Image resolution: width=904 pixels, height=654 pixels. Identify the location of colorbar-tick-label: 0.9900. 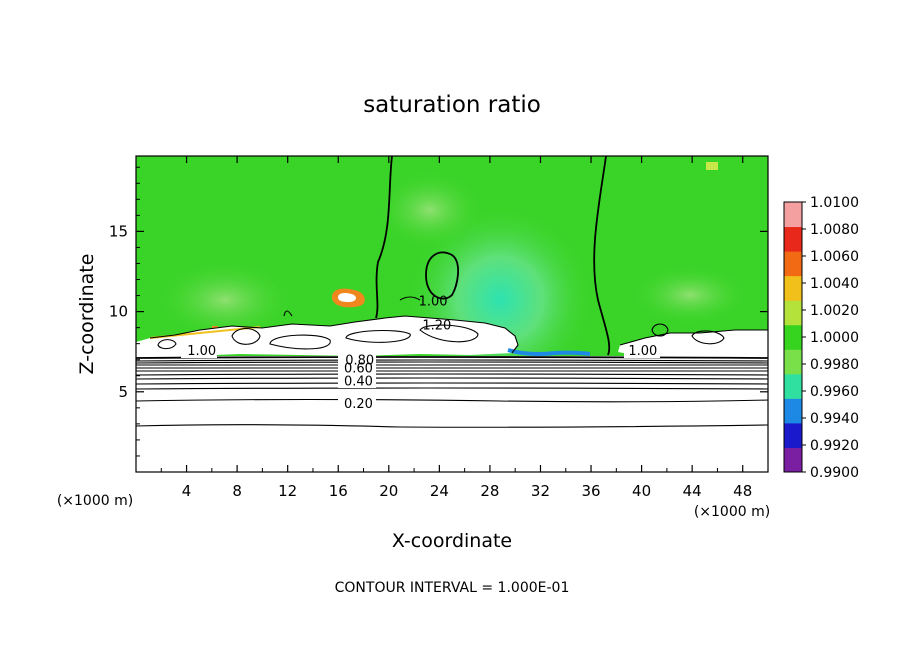
(834, 473).